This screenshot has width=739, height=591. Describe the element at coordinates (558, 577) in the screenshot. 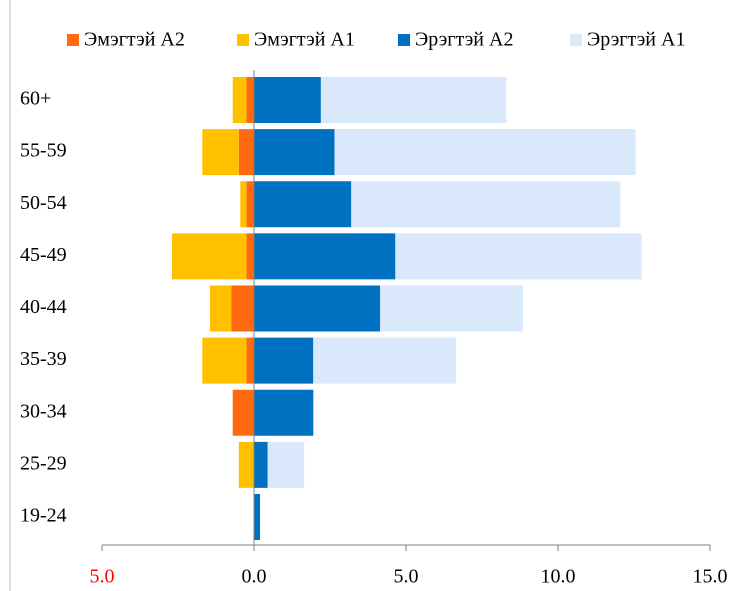

I see `x-tick-label: 10.0` at that location.